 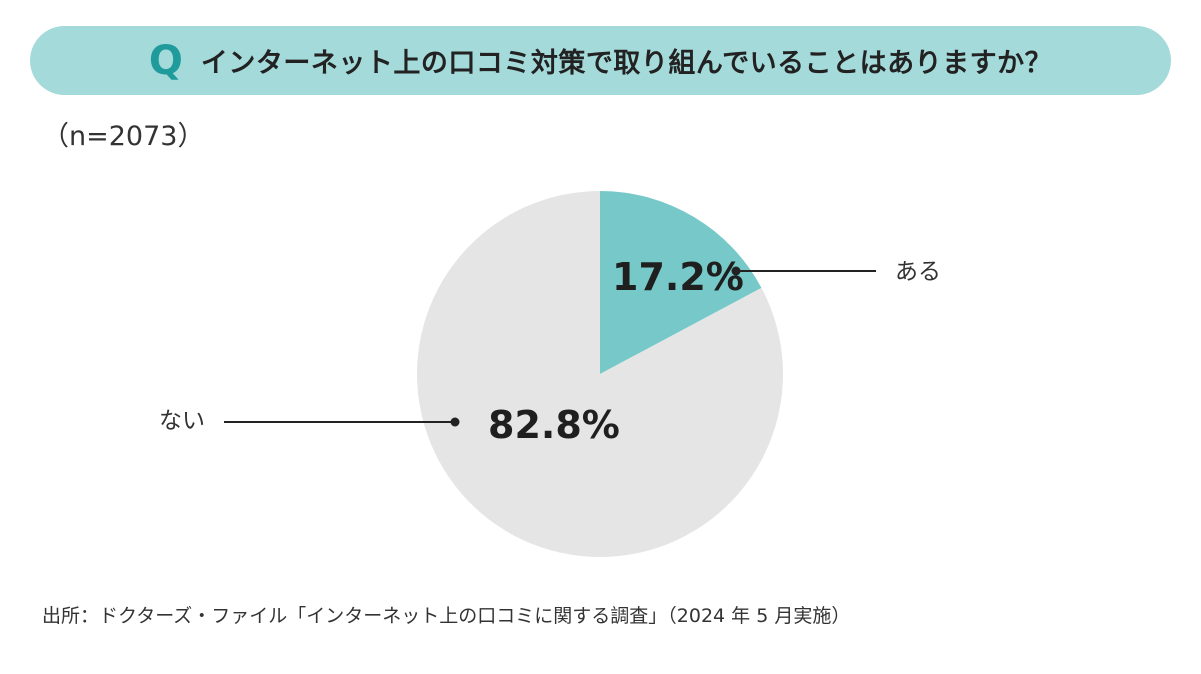 What do you see at coordinates (165, 60) in the screenshot?
I see `question-mark-icon: Q` at bounding box center [165, 60].